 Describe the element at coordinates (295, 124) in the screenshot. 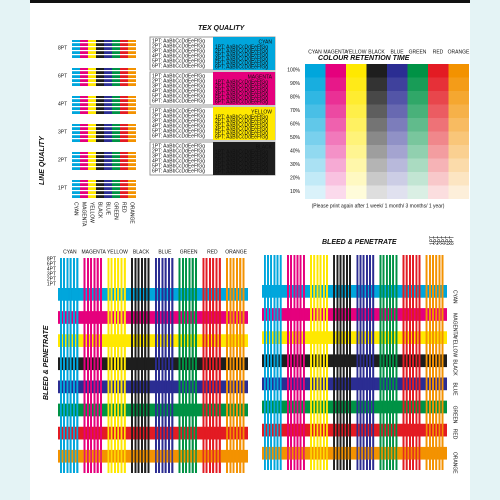

I see `level-label: 60%` at that location.